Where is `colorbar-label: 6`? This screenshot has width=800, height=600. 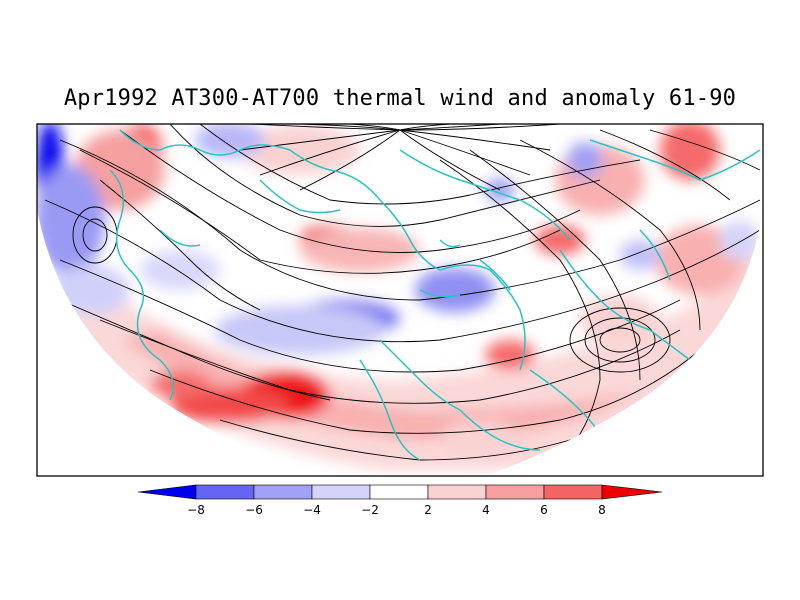 colorbar-label: 6 is located at coordinates (544, 510).